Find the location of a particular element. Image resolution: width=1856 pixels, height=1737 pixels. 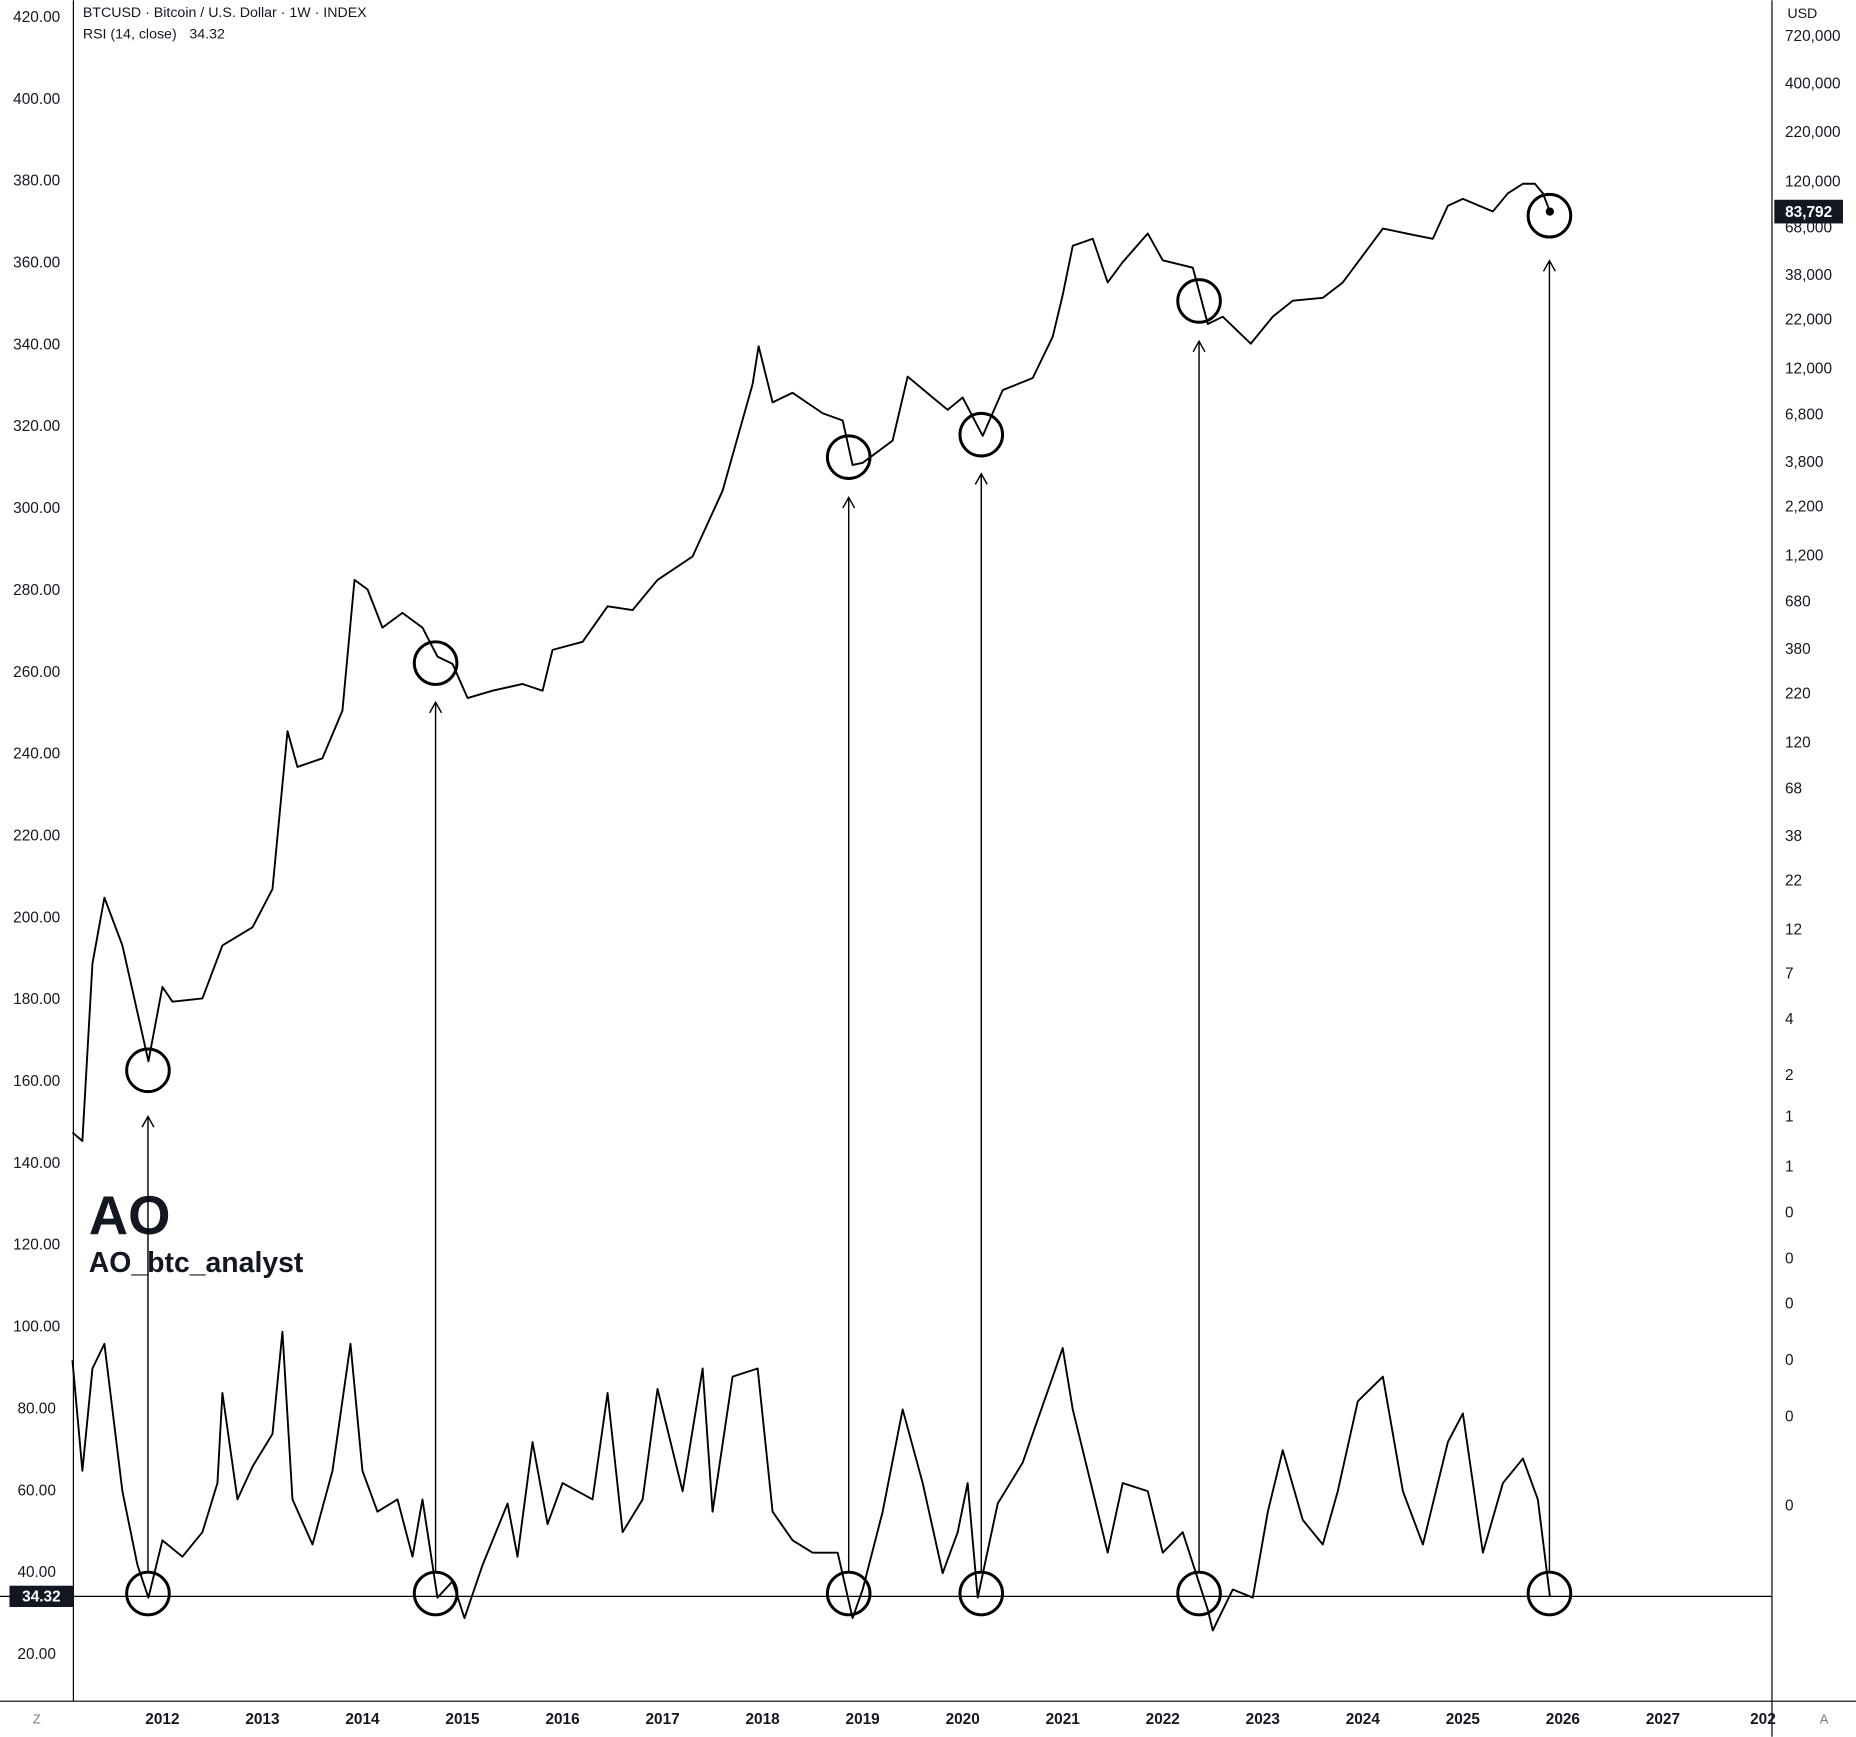

y2-tick-label: 2,200 is located at coordinates (1804, 506).